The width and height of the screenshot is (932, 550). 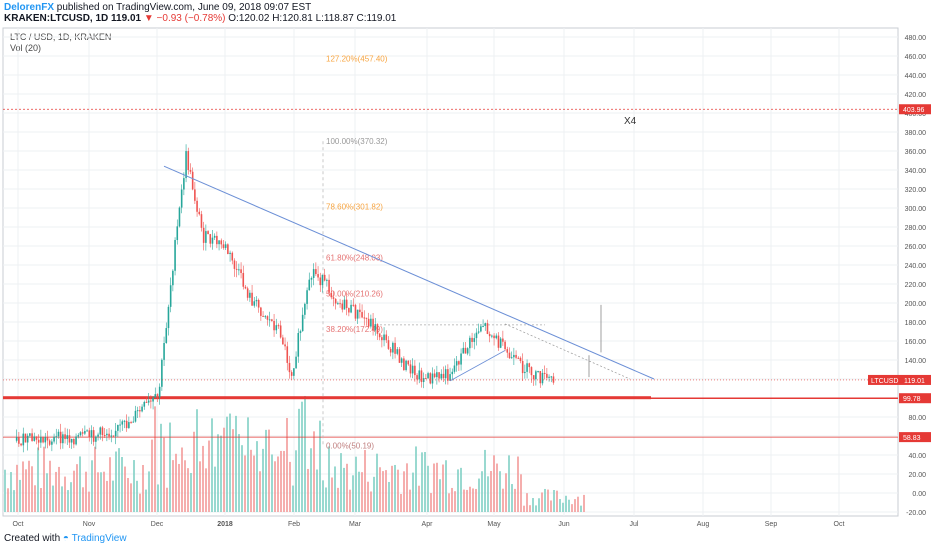 I want to click on author-name: DelorenFX, so click(x=29, y=7).